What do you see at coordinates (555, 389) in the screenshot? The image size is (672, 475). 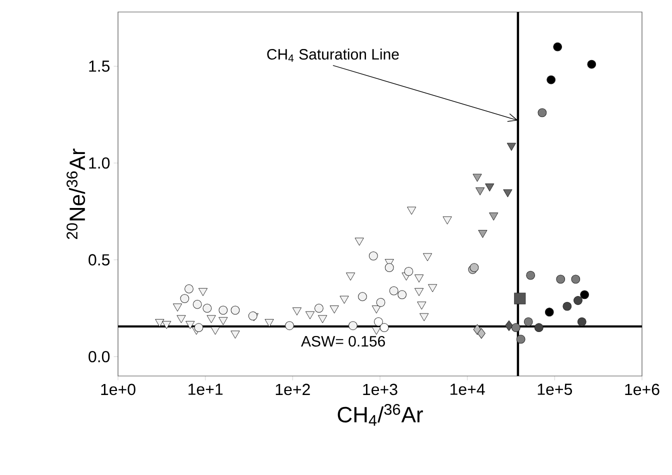 I see `x-tick-label: 1e+5` at bounding box center [555, 389].